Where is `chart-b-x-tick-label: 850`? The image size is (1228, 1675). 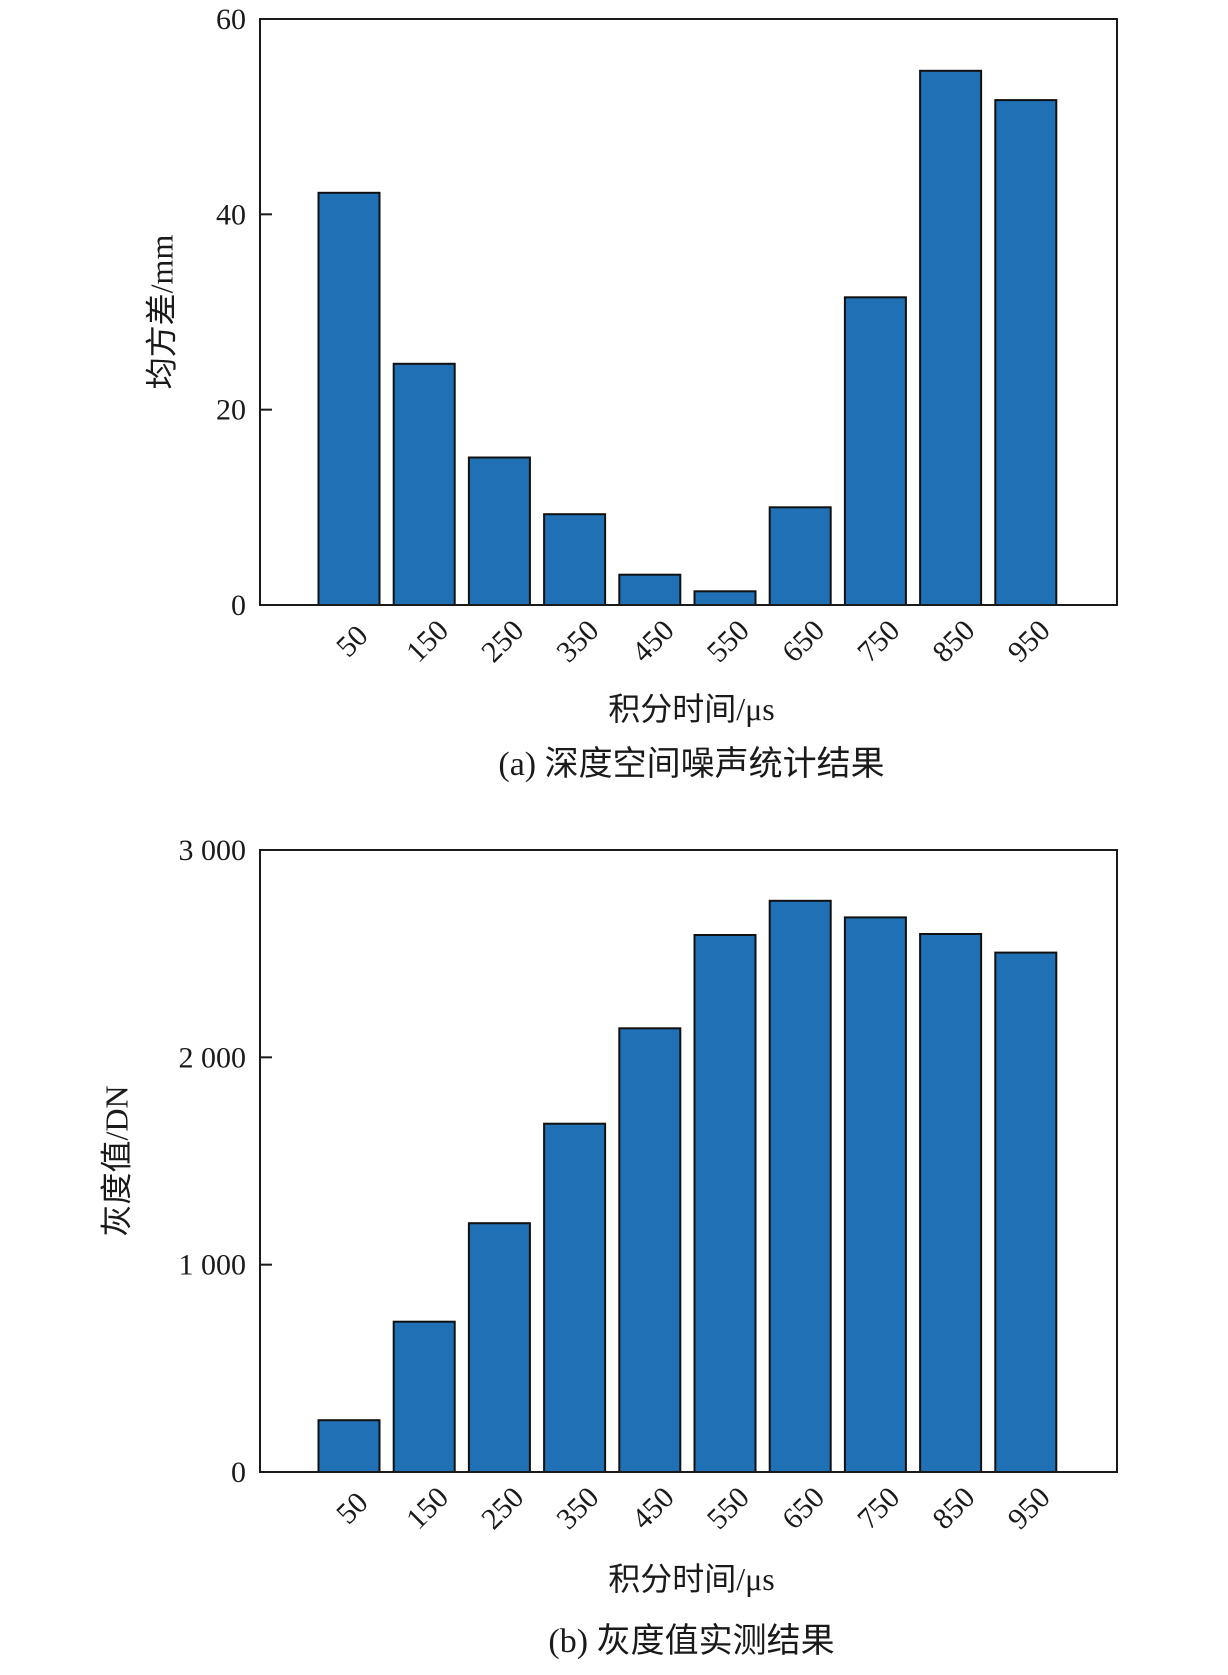
chart-b-x-tick-label: 850 is located at coordinates (953, 1508).